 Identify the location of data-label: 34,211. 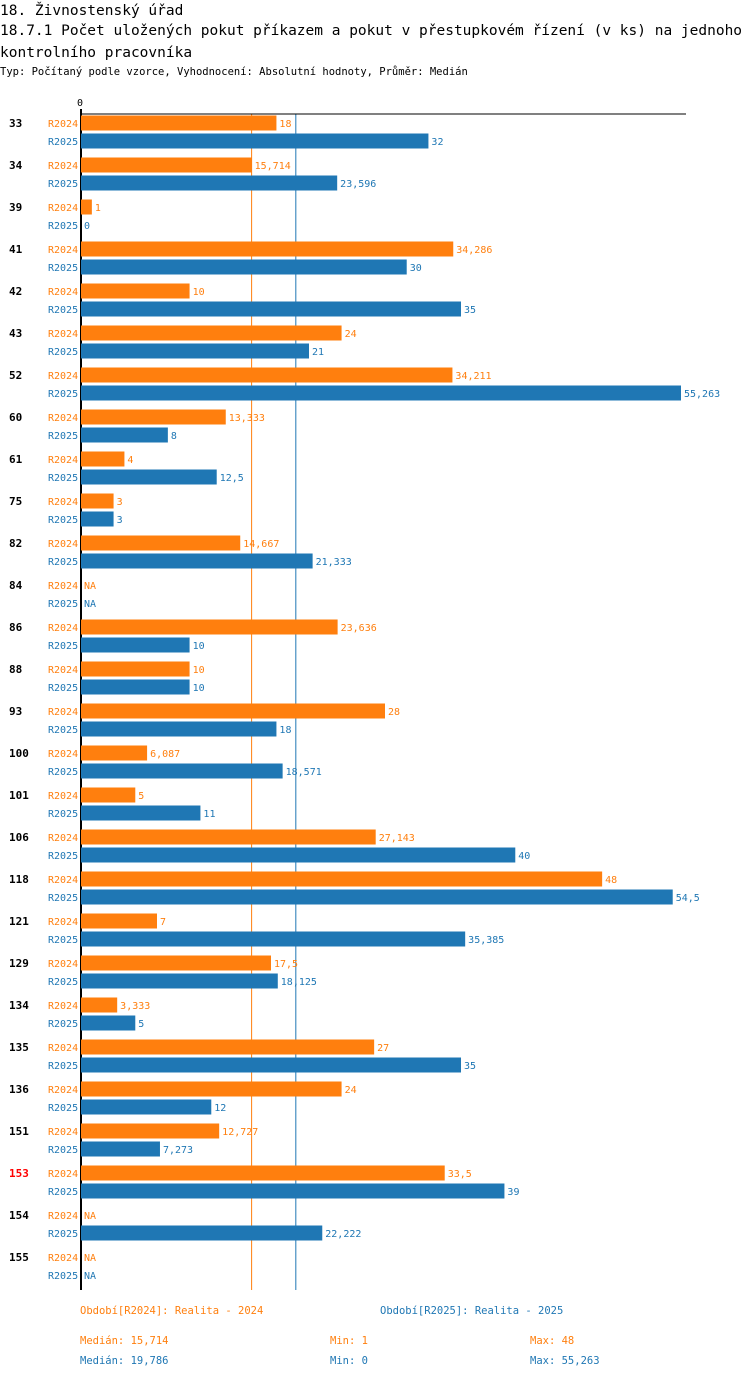
(473, 376).